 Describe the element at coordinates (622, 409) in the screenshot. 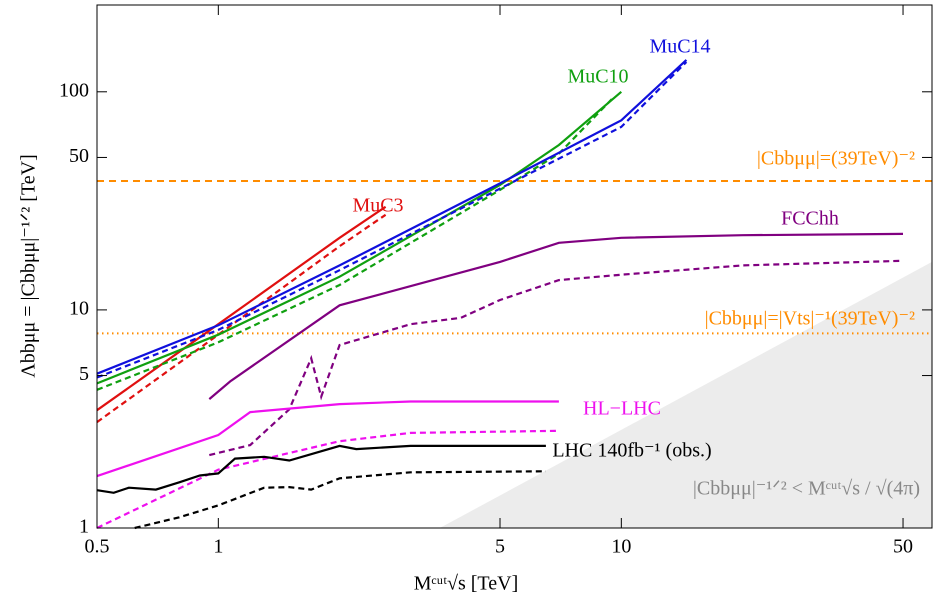

I see `series-label: HL−LHC` at that location.